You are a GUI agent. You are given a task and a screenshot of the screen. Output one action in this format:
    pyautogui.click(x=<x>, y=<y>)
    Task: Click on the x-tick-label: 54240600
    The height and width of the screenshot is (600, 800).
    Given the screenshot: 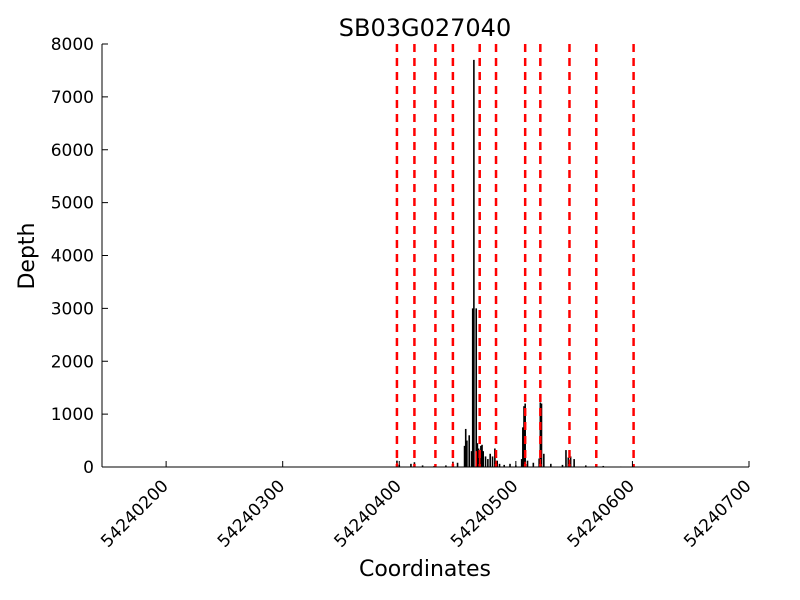 What is the action you would take?
    pyautogui.click(x=601, y=513)
    